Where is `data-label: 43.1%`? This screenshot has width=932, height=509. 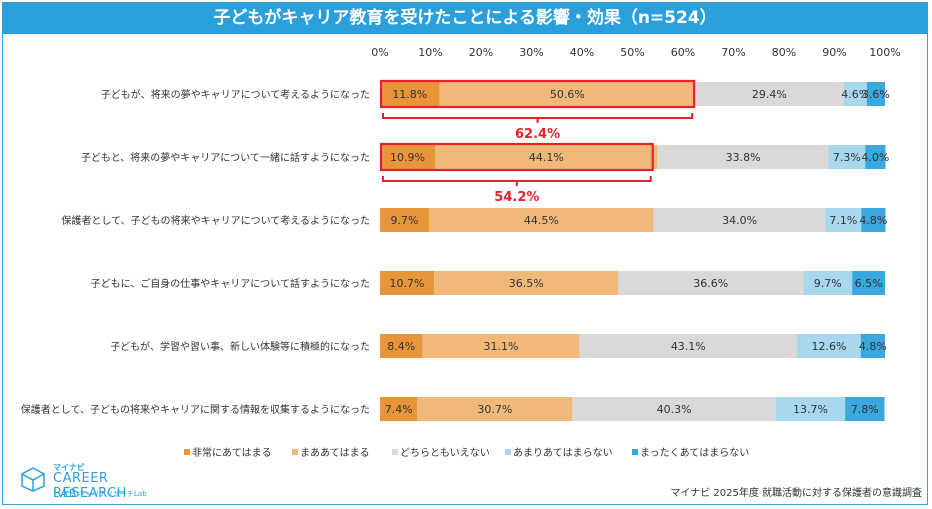 data-label: 43.1% is located at coordinates (688, 346).